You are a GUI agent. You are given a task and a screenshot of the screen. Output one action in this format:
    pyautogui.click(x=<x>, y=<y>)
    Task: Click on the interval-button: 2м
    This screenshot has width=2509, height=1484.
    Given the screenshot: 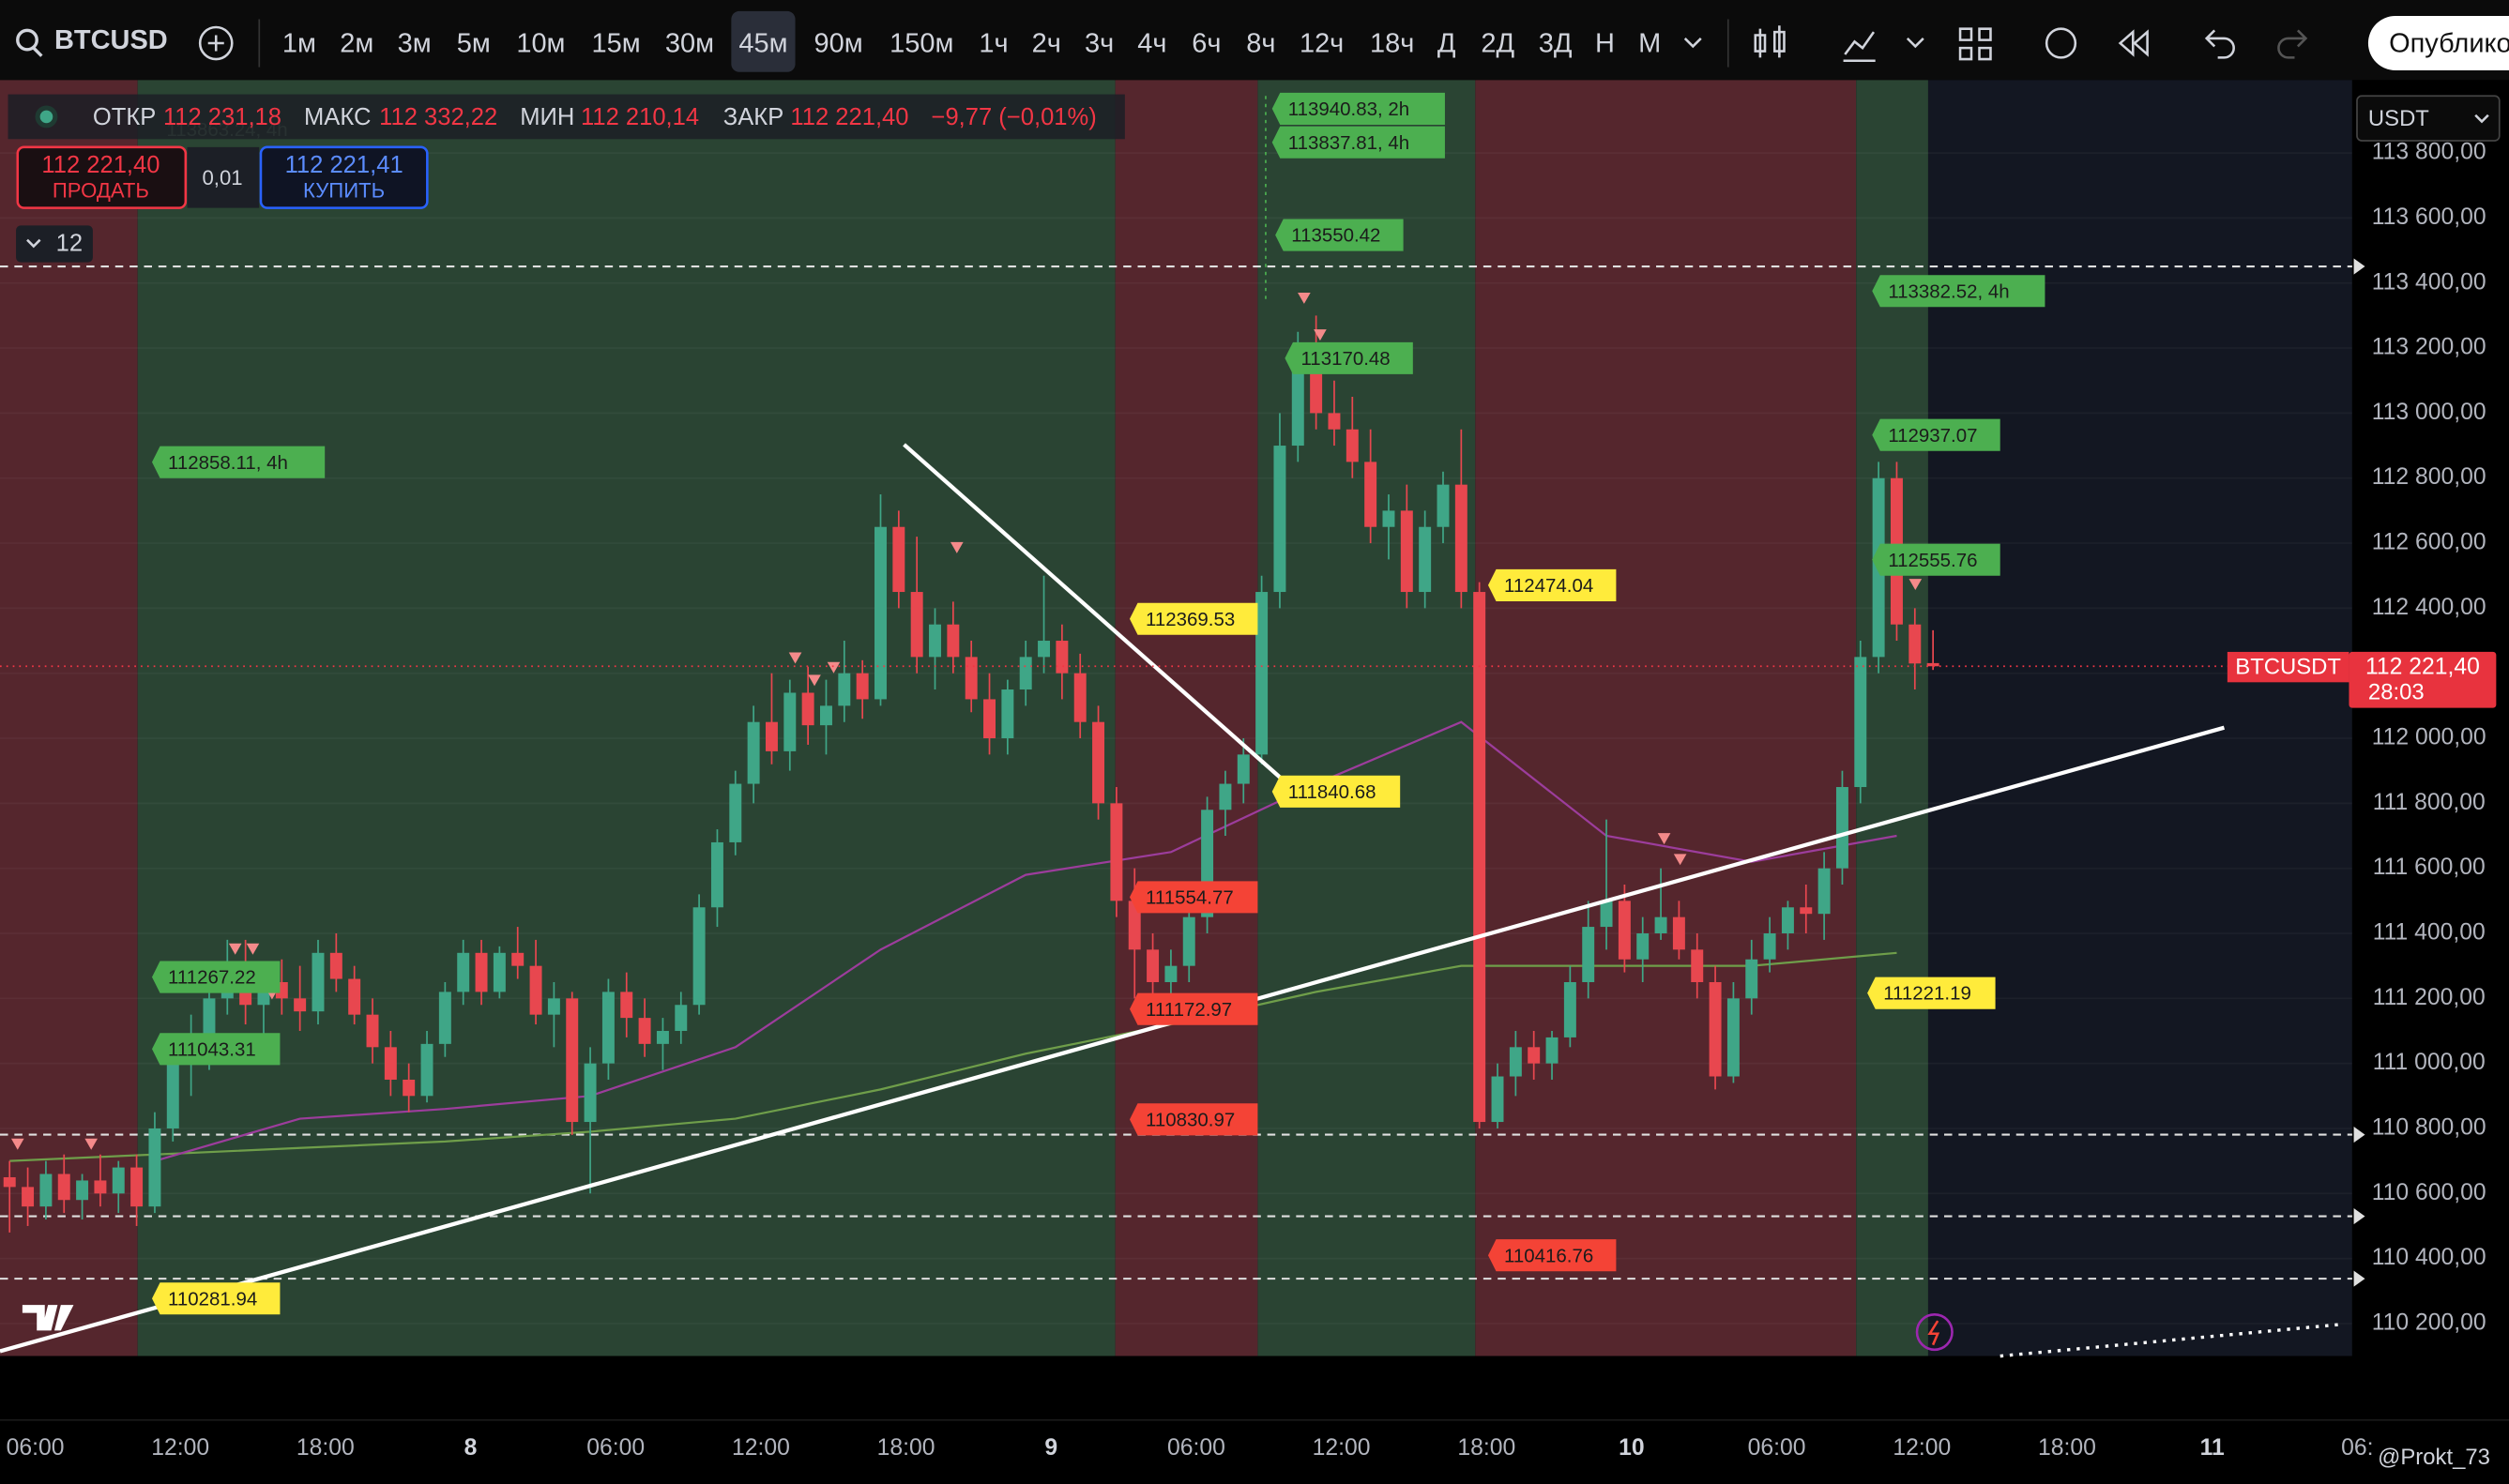 What is the action you would take?
    pyautogui.click(x=356, y=43)
    